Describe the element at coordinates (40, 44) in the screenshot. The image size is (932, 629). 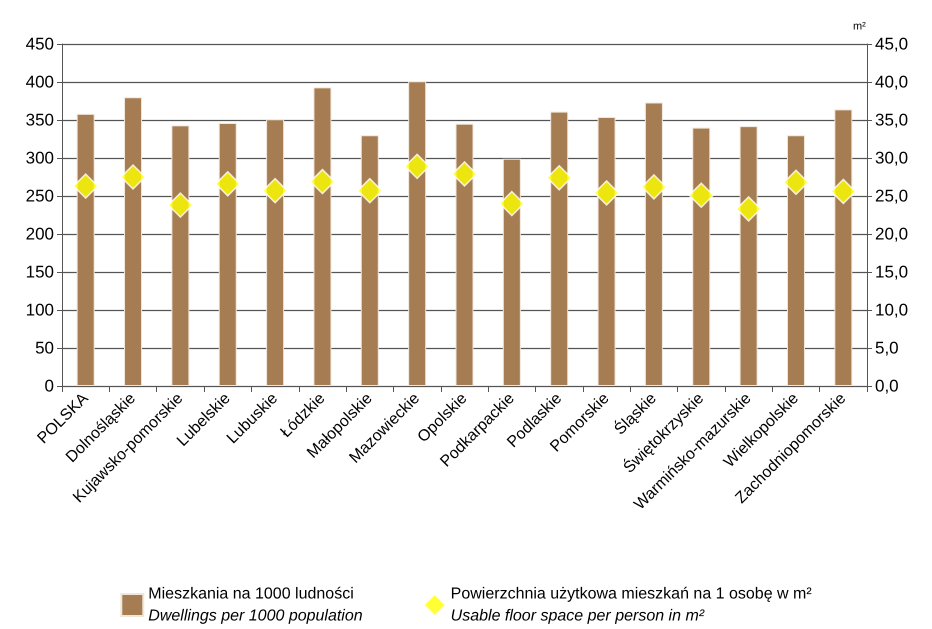
I see `y-tick-label: 450` at that location.